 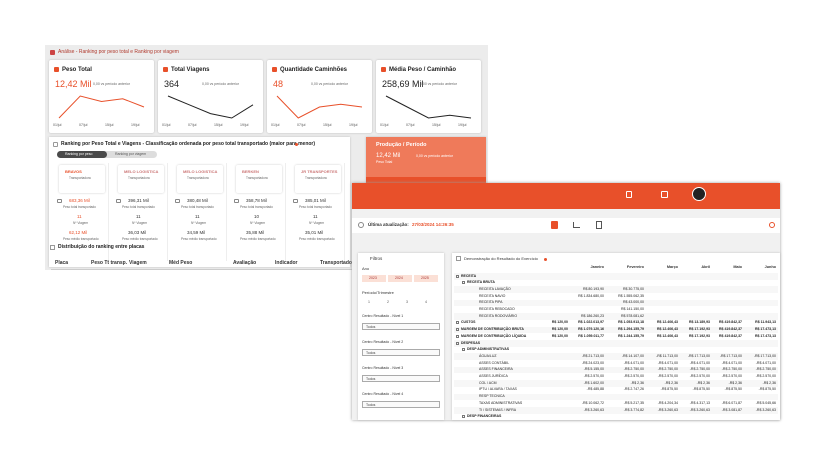 What do you see at coordinates (426, 302) in the screenshot?
I see `period-option: 4` at bounding box center [426, 302].